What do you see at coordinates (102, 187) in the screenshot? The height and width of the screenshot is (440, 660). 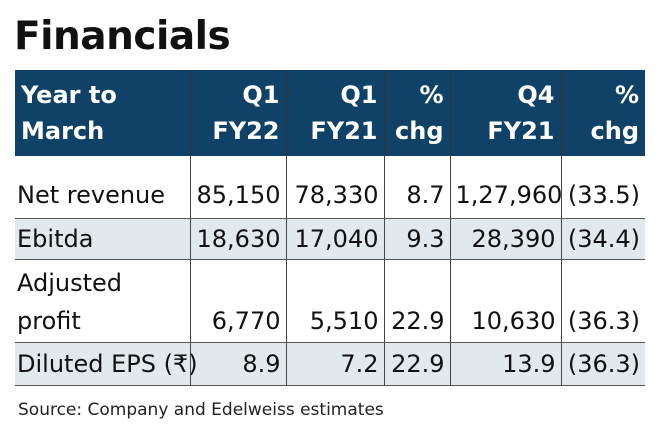 I see `row-label: Net revenue` at bounding box center [102, 187].